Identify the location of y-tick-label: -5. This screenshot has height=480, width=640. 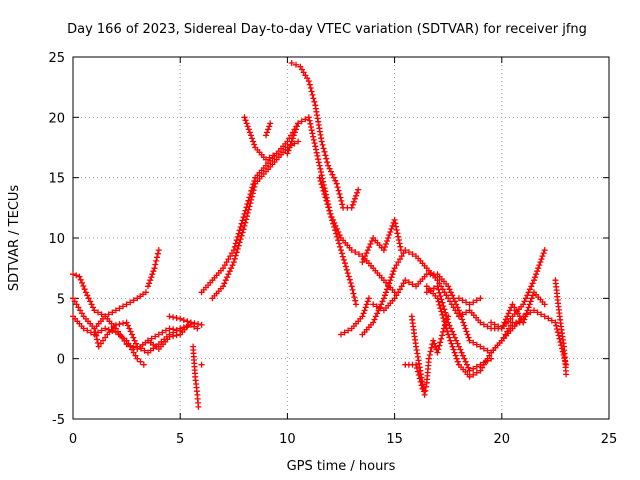
(58, 420).